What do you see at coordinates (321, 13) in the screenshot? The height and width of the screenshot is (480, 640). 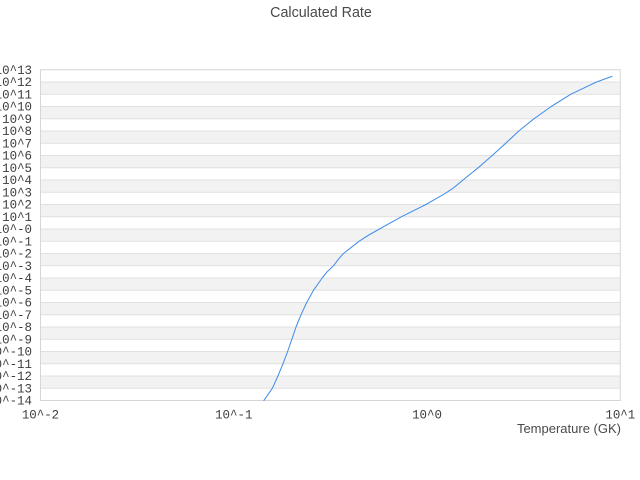 I see `svg-text: Calculated Rate` at bounding box center [321, 13].